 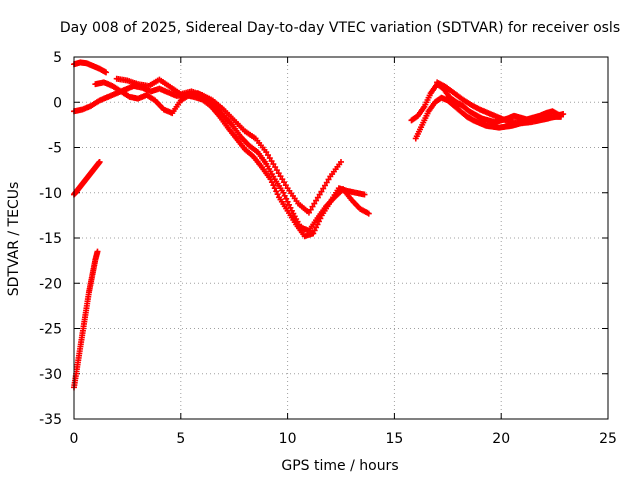 What do you see at coordinates (50, 194) in the screenshot?
I see `y-tick-label: -10` at bounding box center [50, 194].